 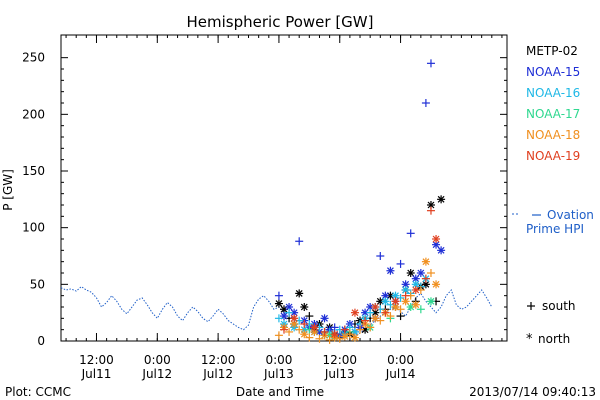 I want to click on north-label: north, so click(x=554, y=339).